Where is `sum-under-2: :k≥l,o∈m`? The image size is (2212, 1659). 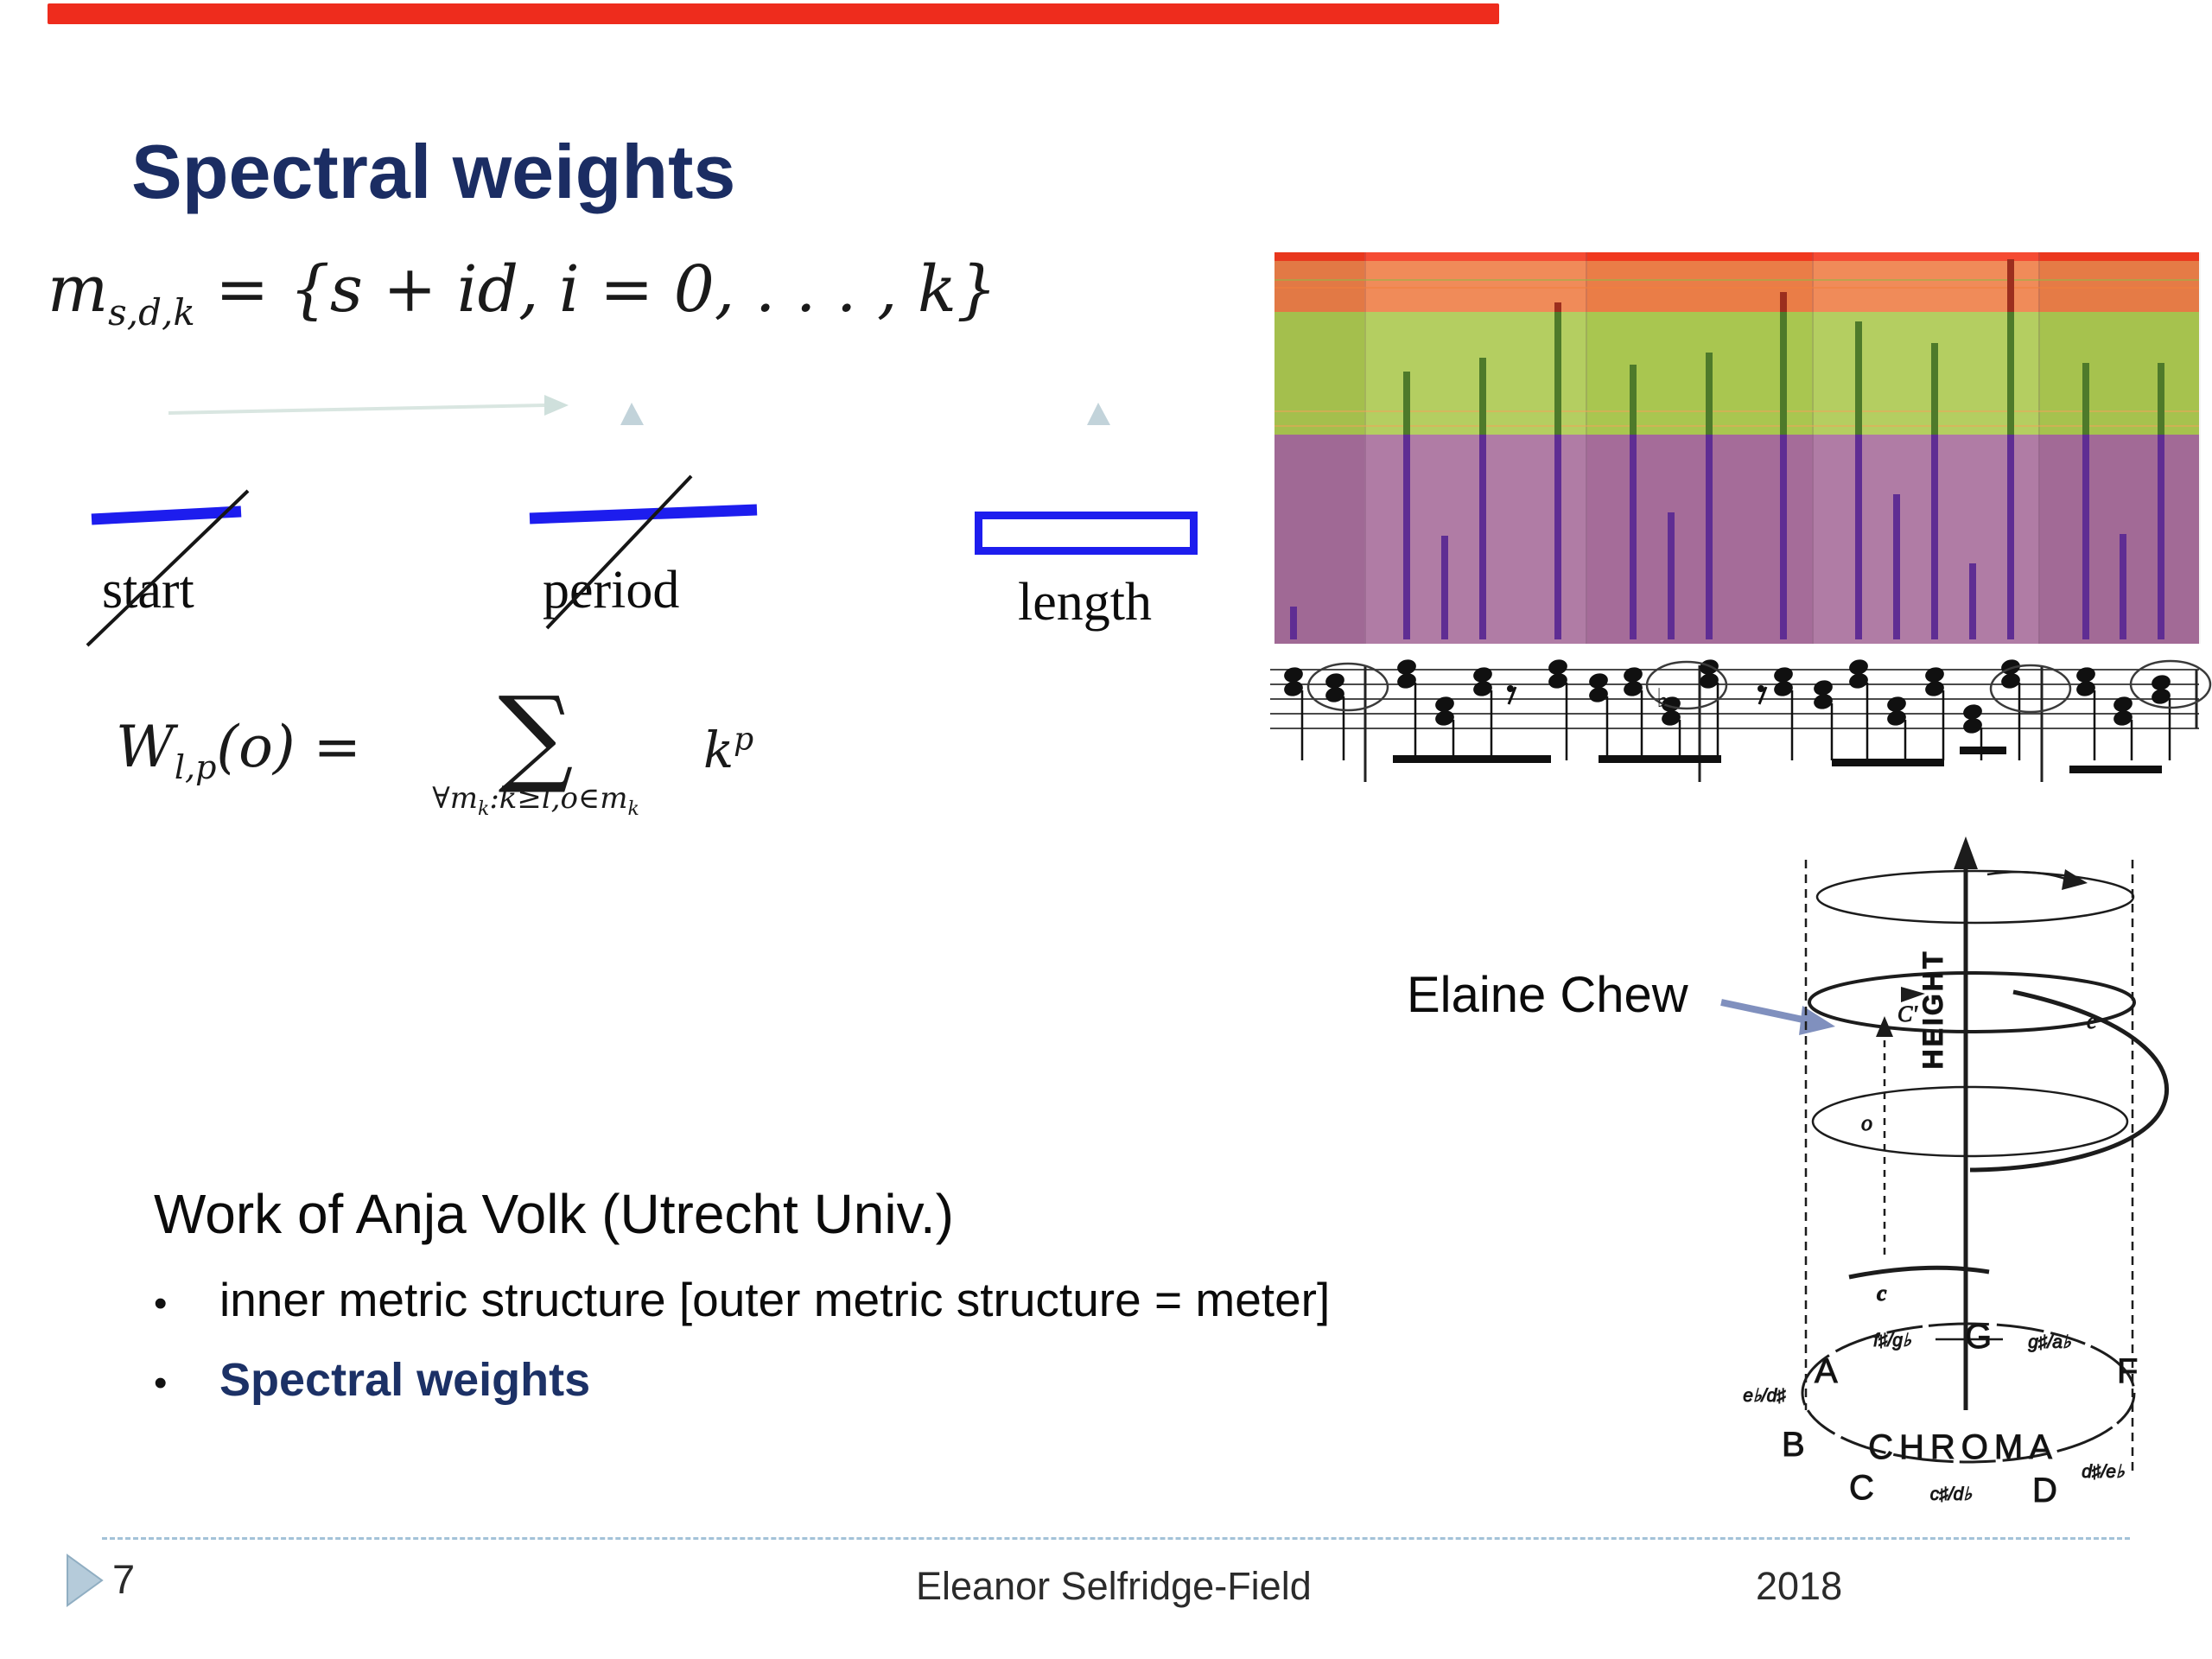 sum-under-2: :k≥l,o∈m is located at coordinates (558, 798).